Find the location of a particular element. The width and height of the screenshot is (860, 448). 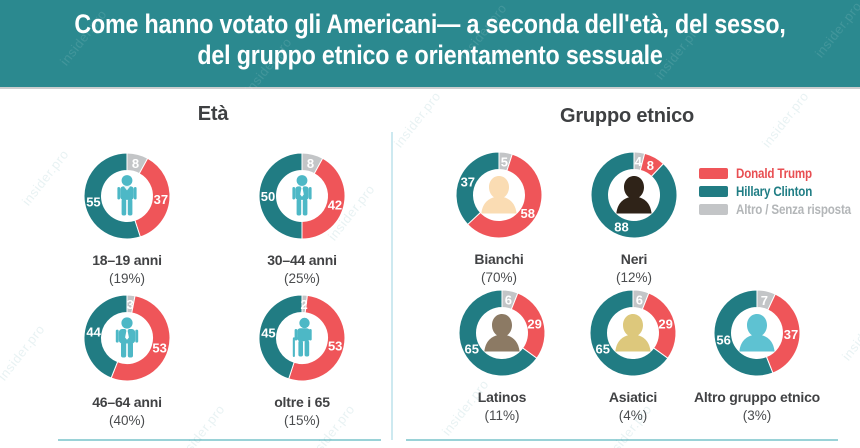

chart-share: (15%) is located at coordinates (301, 420).